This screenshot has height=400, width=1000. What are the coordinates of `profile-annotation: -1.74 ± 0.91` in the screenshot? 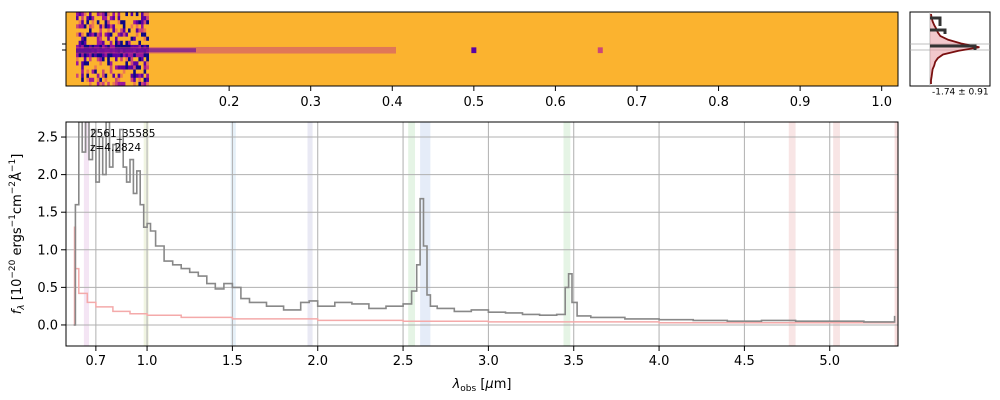 It's located at (960, 93).